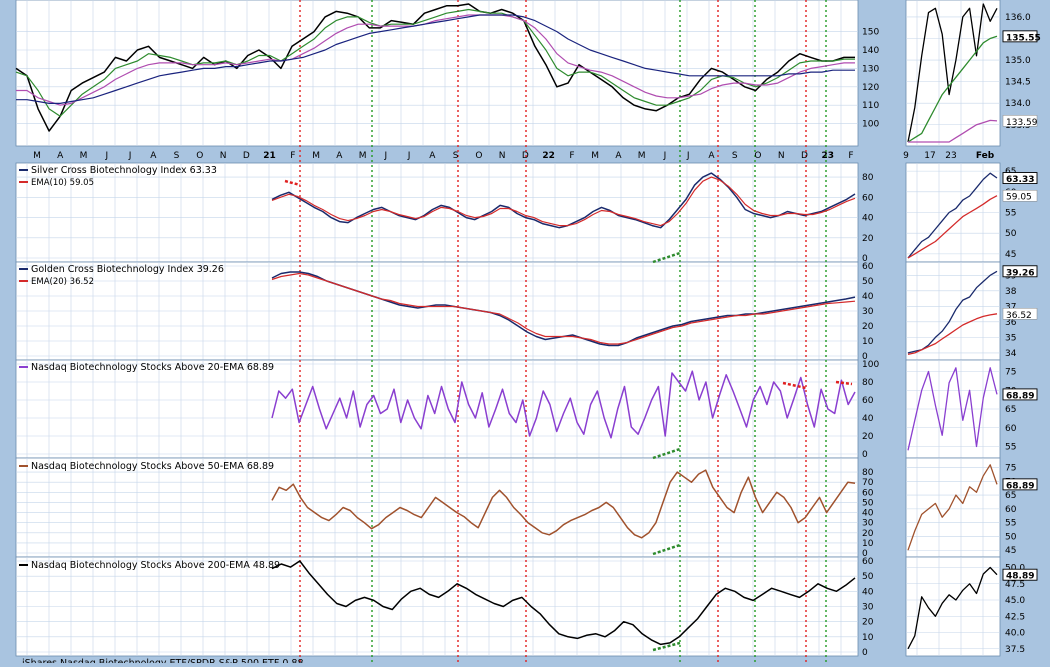 The width and height of the screenshot is (1050, 667). What do you see at coordinates (124, 170) in the screenshot?
I see `legend-label: Silver Cross Biotechnology Index 63.33` at bounding box center [124, 170].